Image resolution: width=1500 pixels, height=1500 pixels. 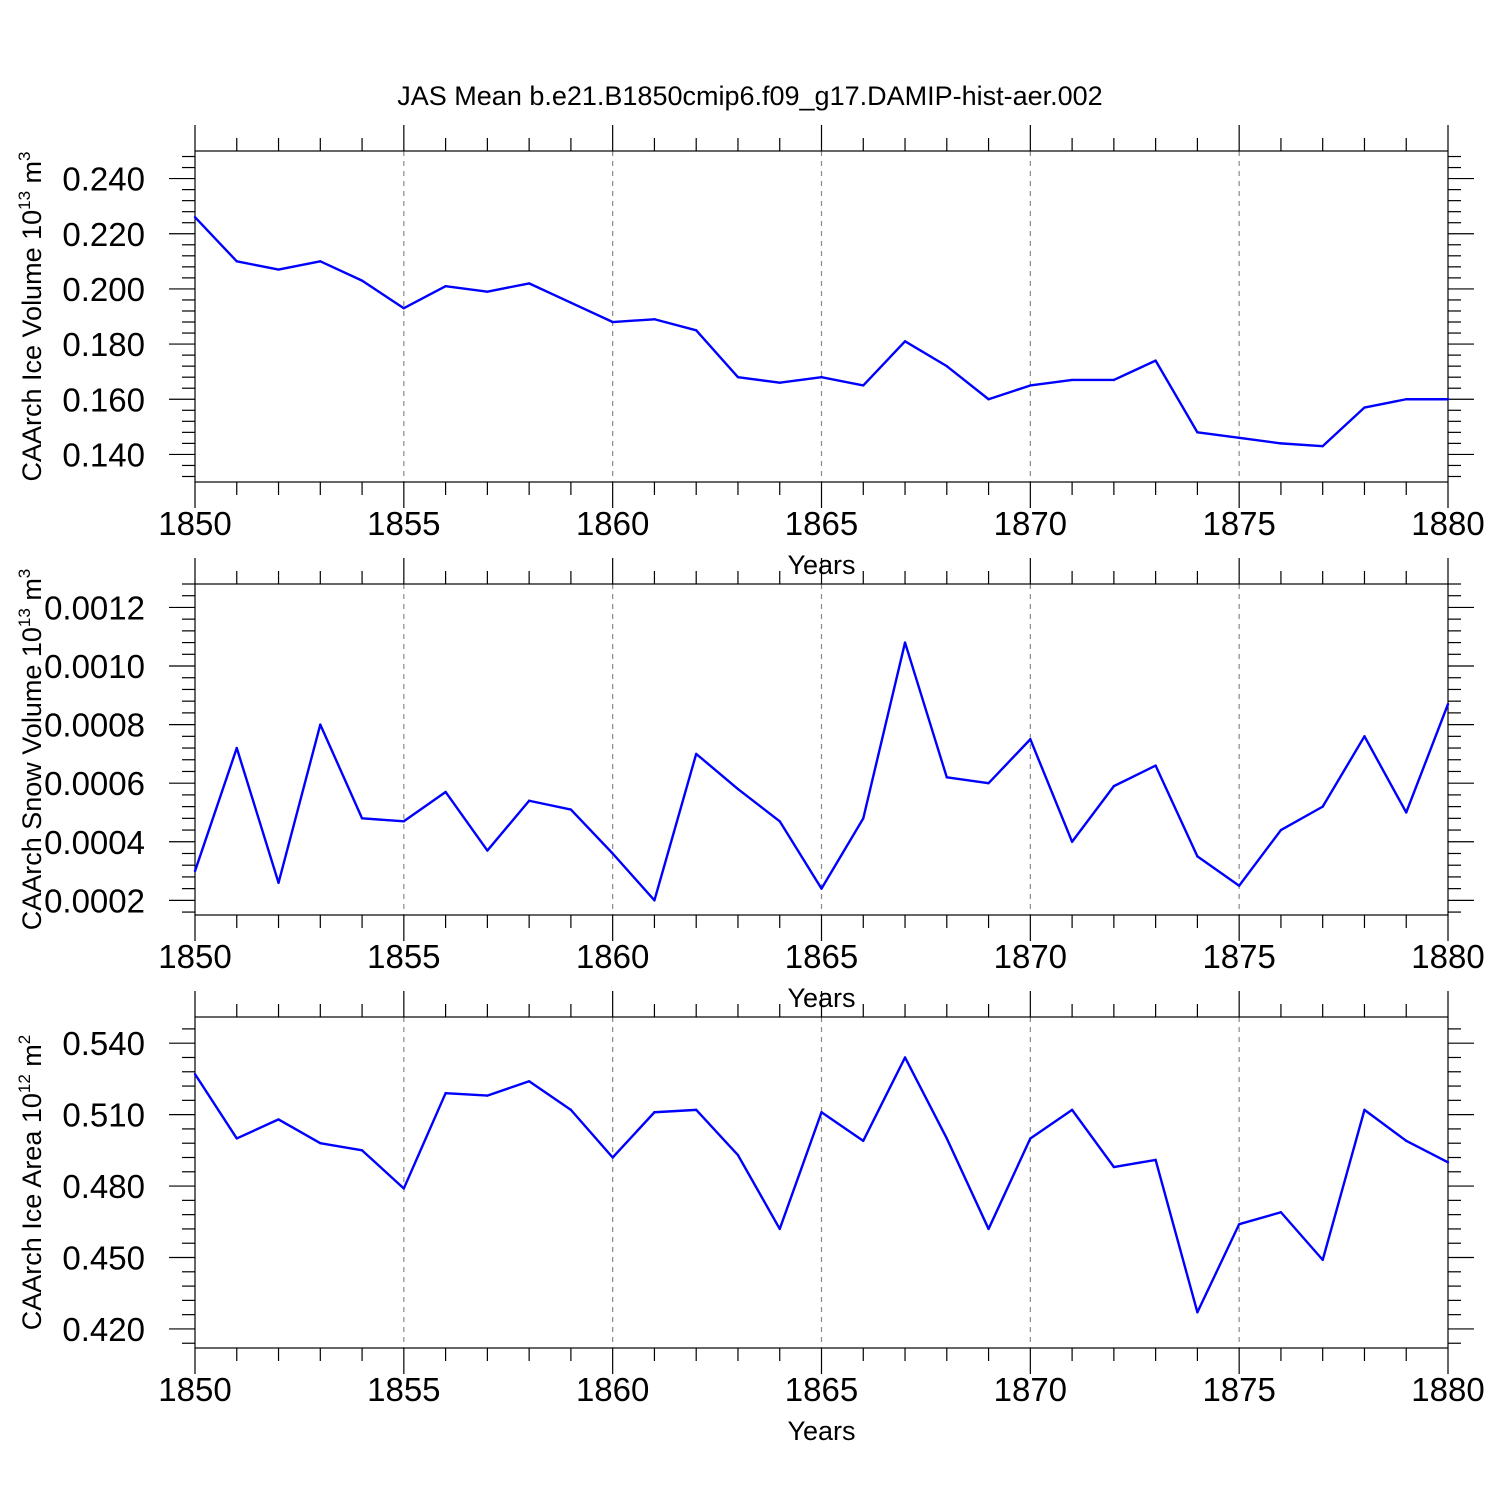 I want to click on x-tick-label-2-1: 1855, so click(x=403, y=956).